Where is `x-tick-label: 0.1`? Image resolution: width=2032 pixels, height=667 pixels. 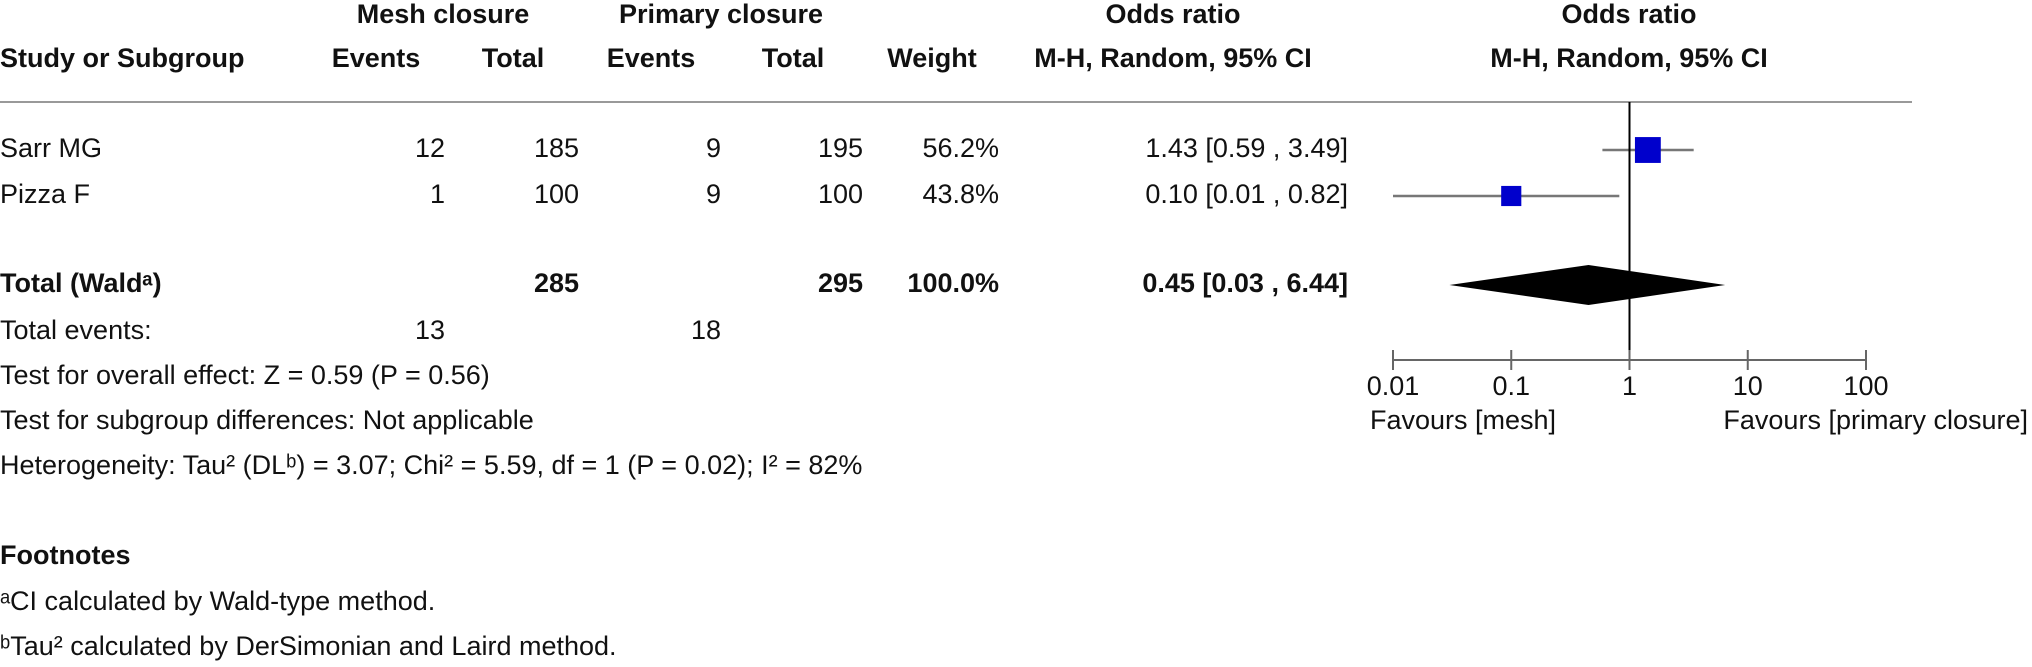
x-tick-label: 0.1 is located at coordinates (1511, 386).